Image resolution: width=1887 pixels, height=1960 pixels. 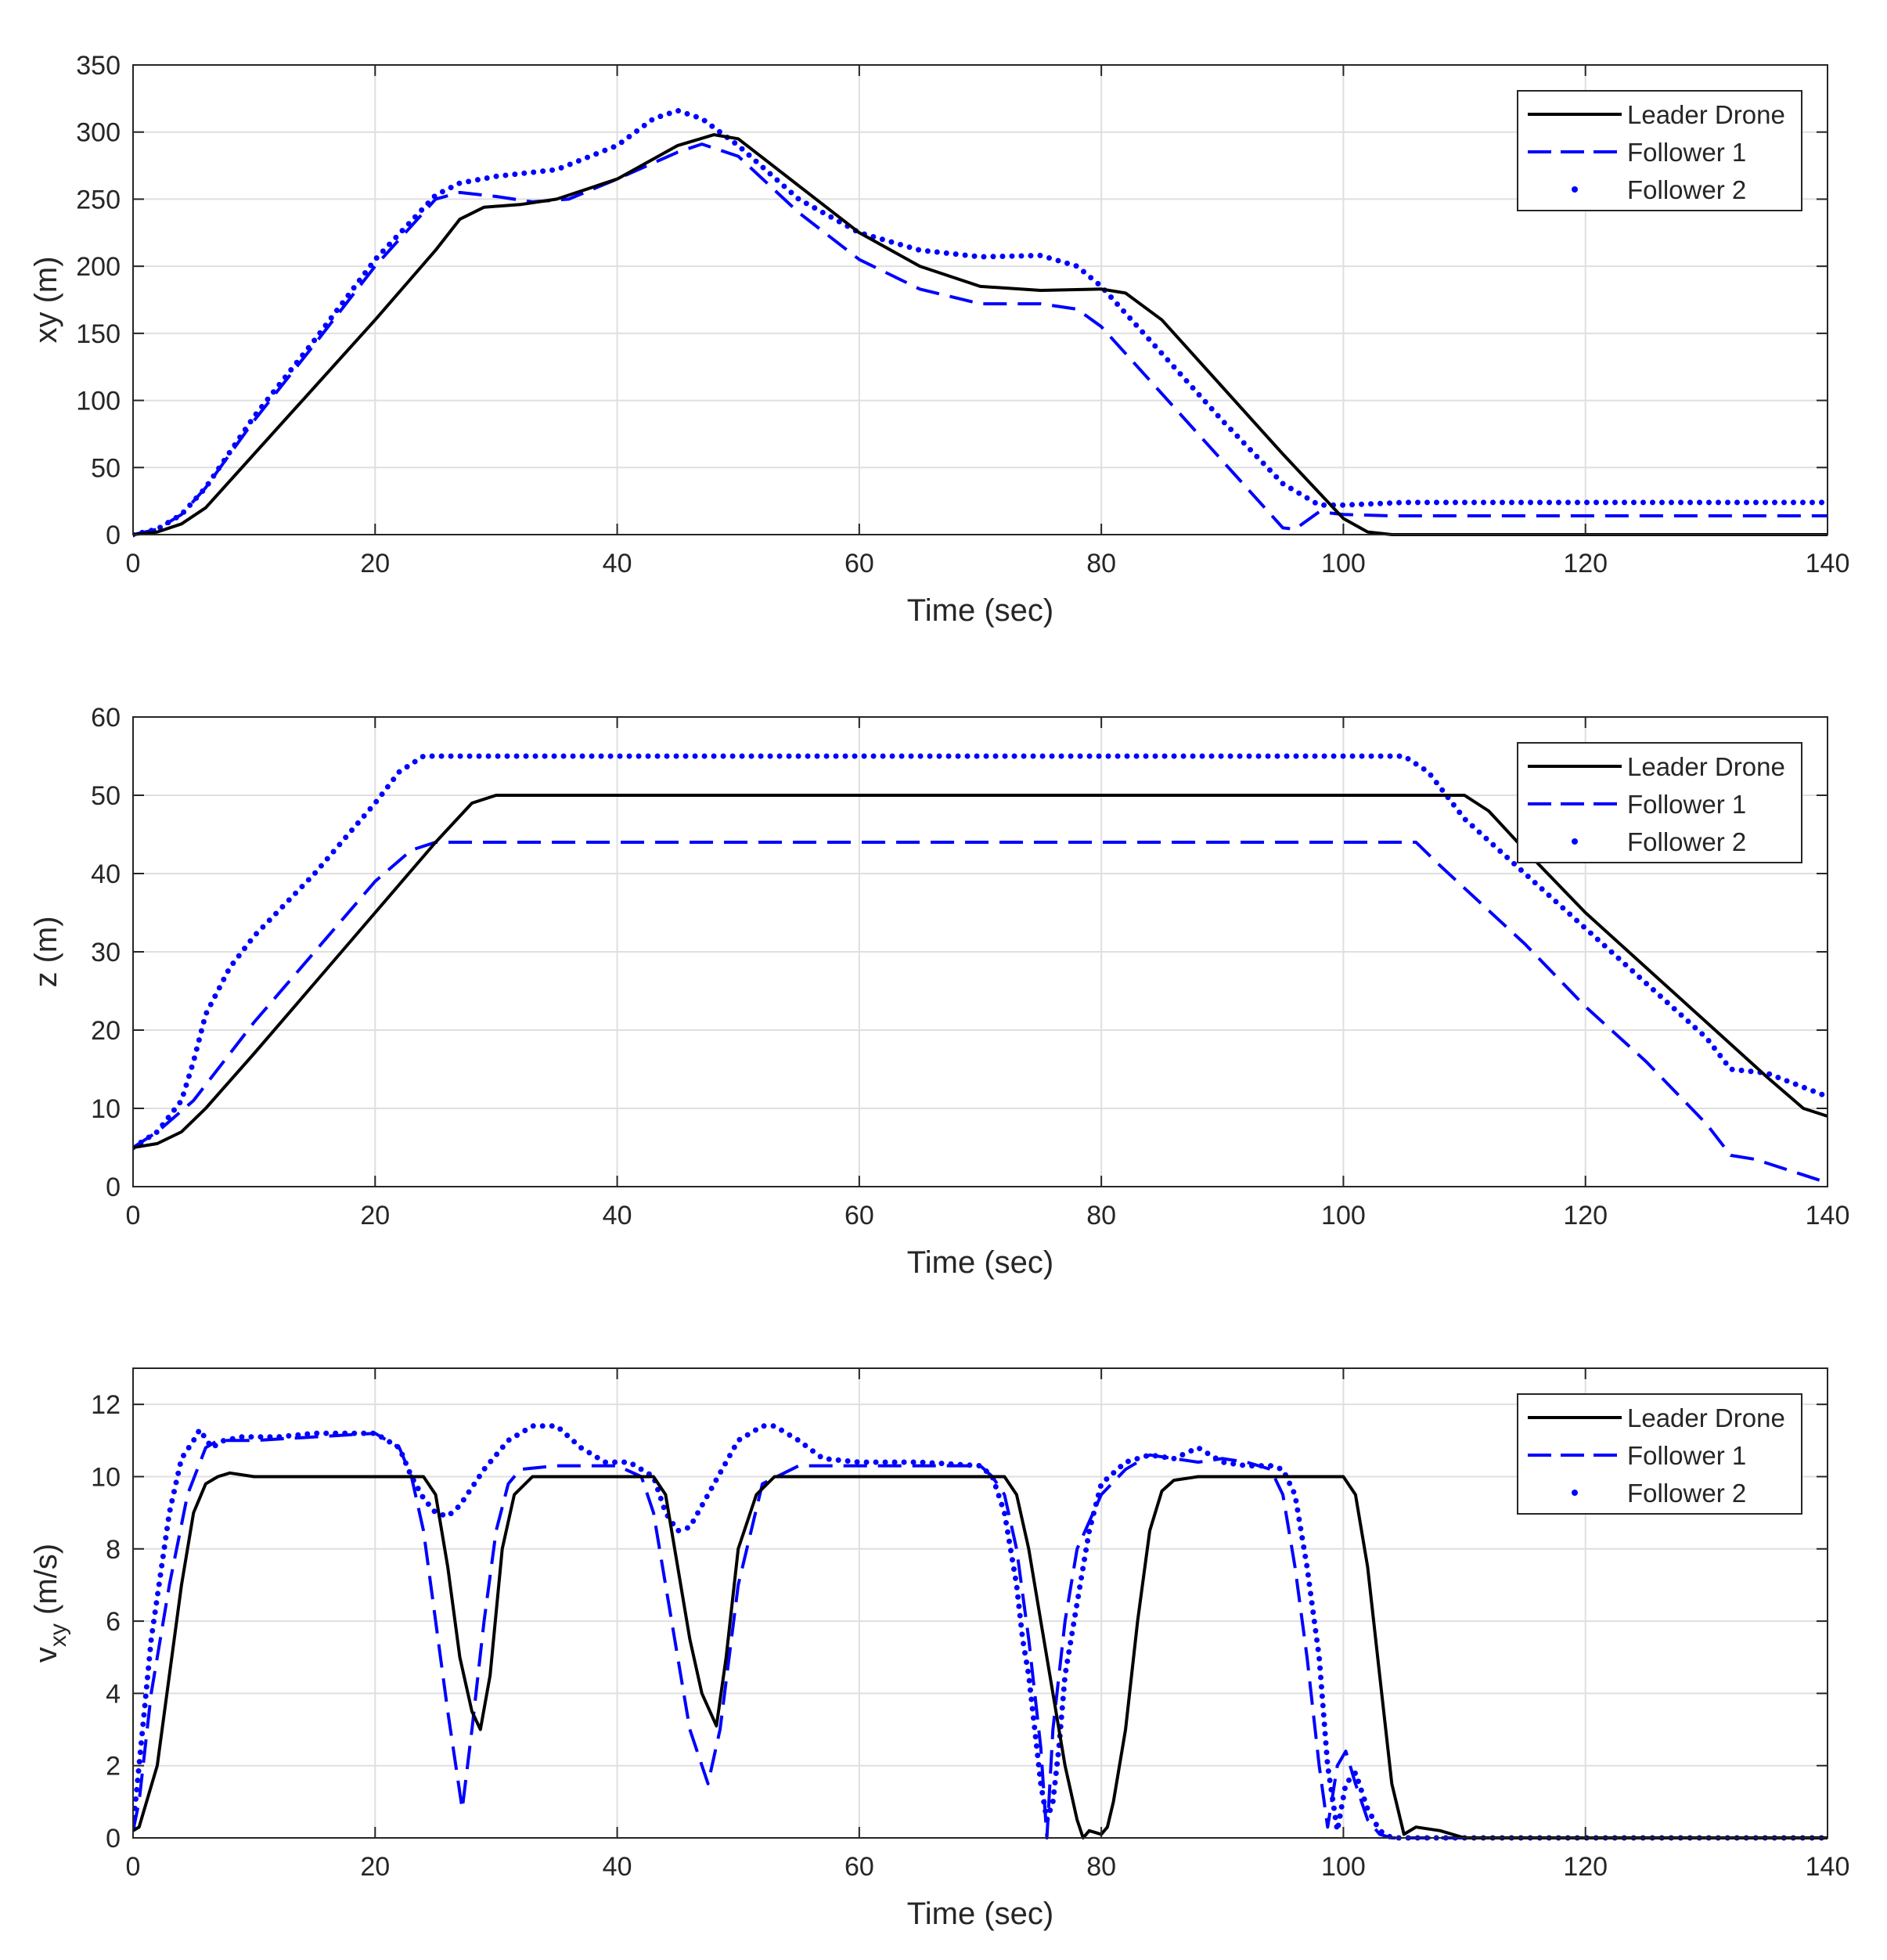 I want to click on y-tick-label: 6, so click(x=113, y=1622).